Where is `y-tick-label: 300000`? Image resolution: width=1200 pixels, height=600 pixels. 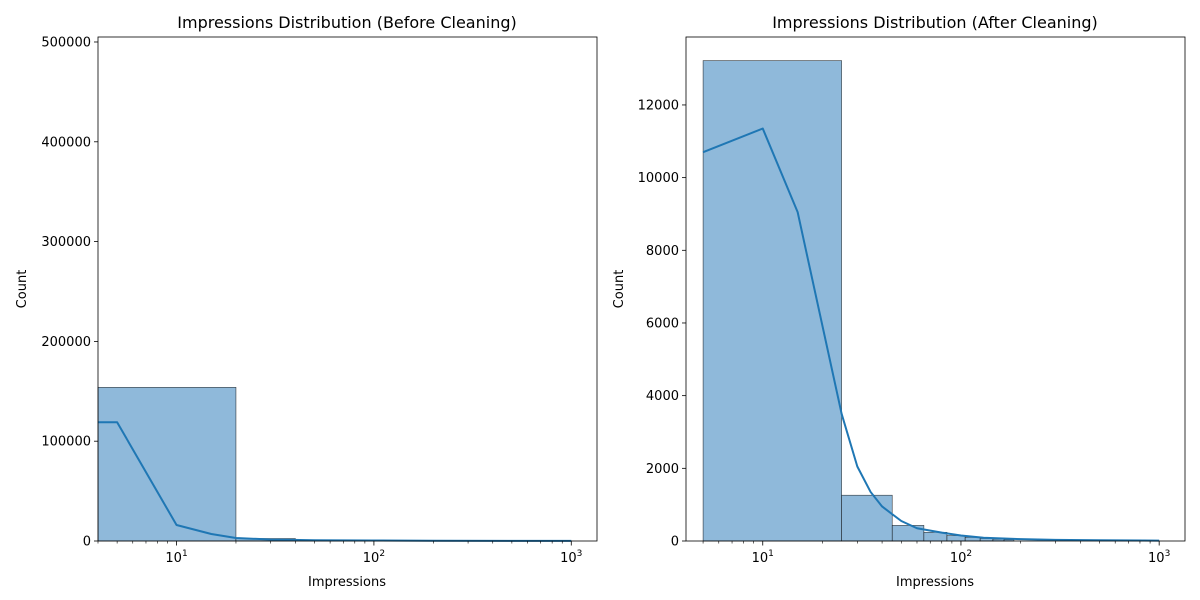 y-tick-label: 300000 is located at coordinates (66, 242).